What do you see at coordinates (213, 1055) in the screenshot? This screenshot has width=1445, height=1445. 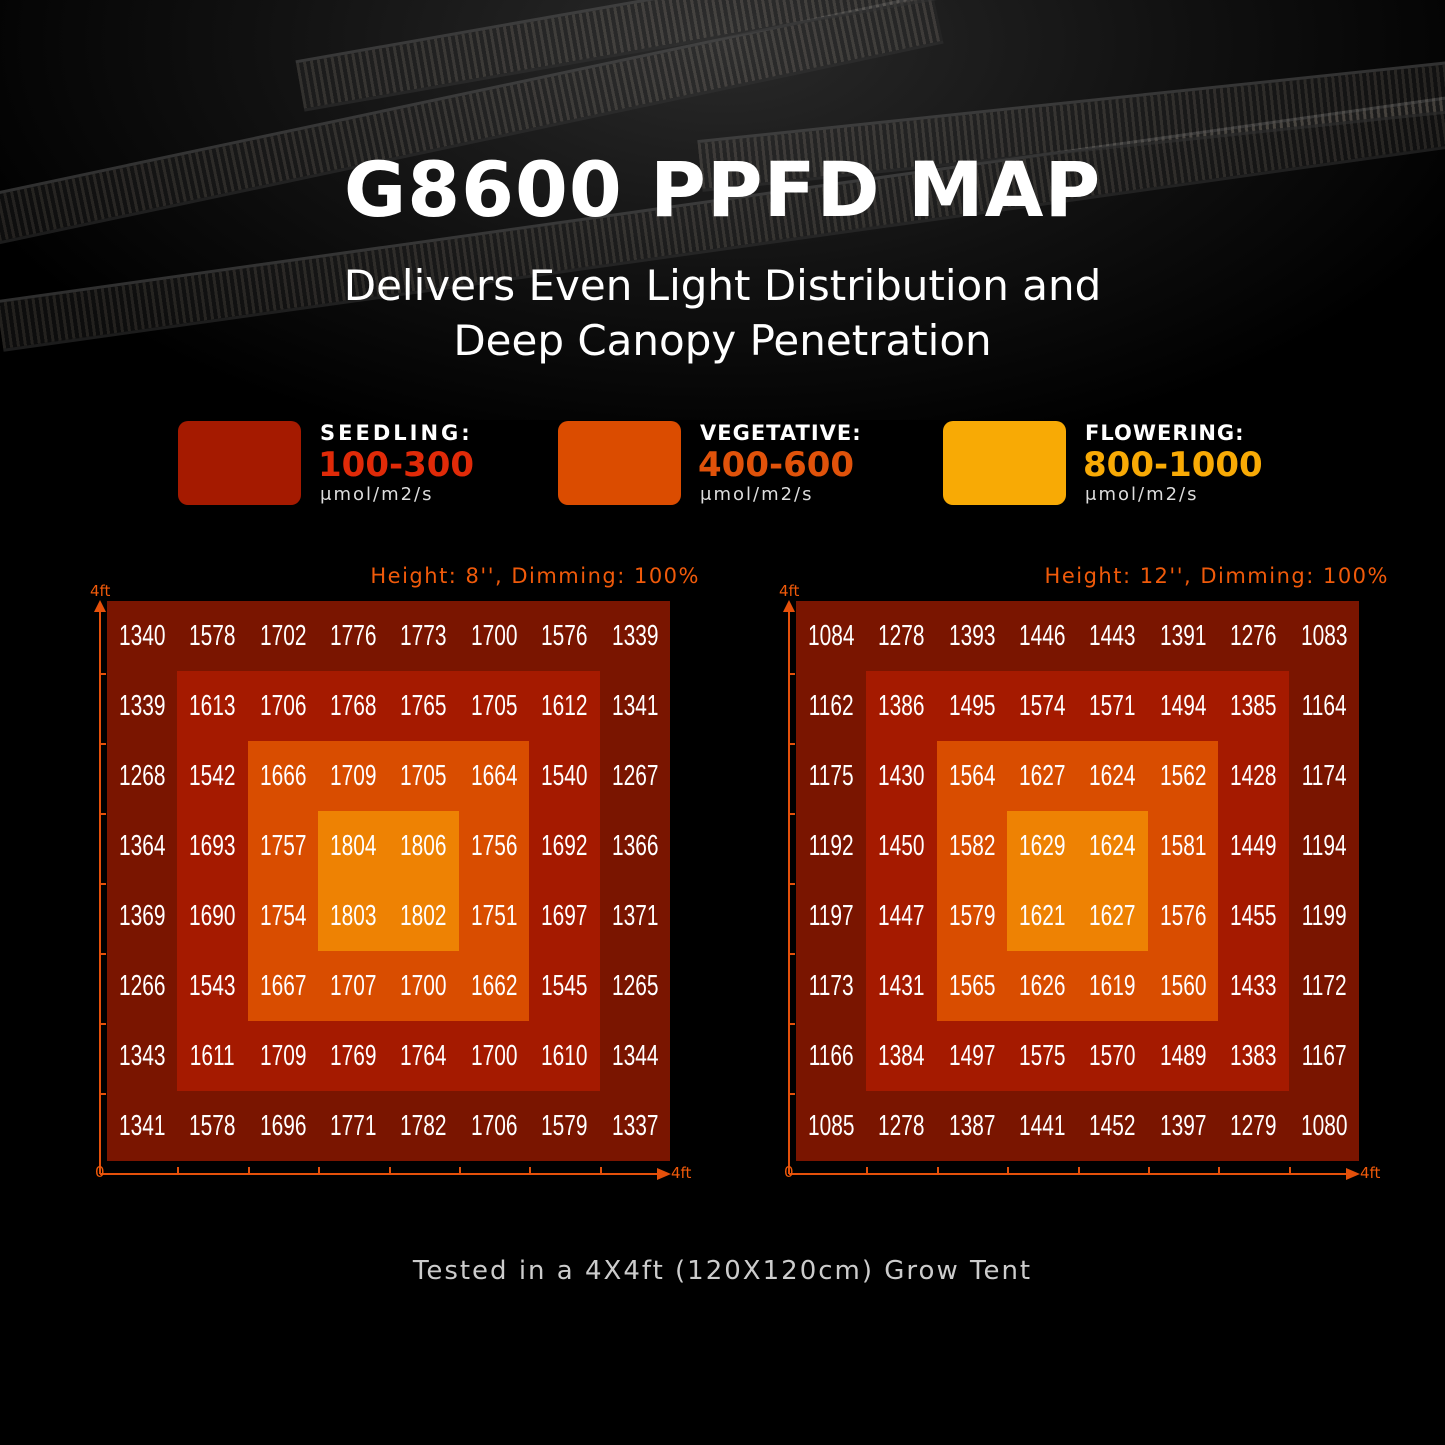 I see `cell-value: 1611` at bounding box center [213, 1055].